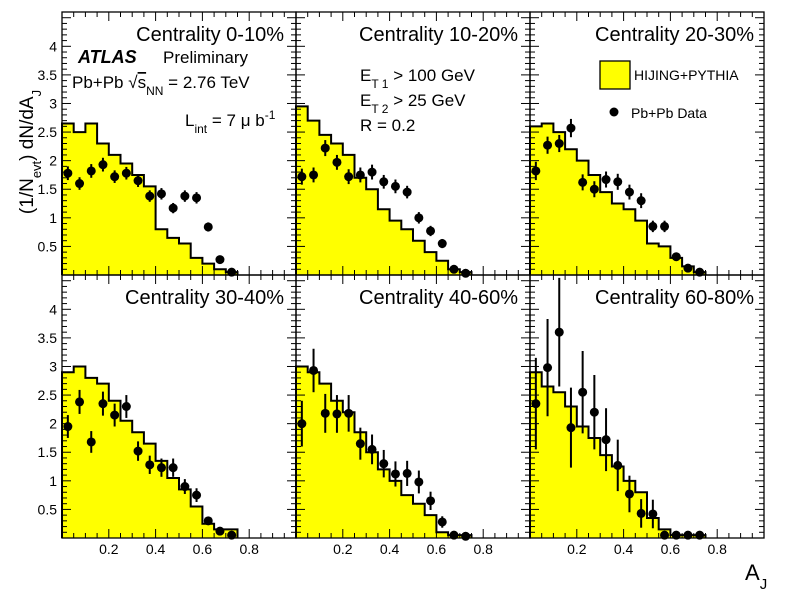 This screenshot has width=810, height=590. Describe the element at coordinates (53, 161) in the screenshot. I see `y-tick-label: 2` at that location.